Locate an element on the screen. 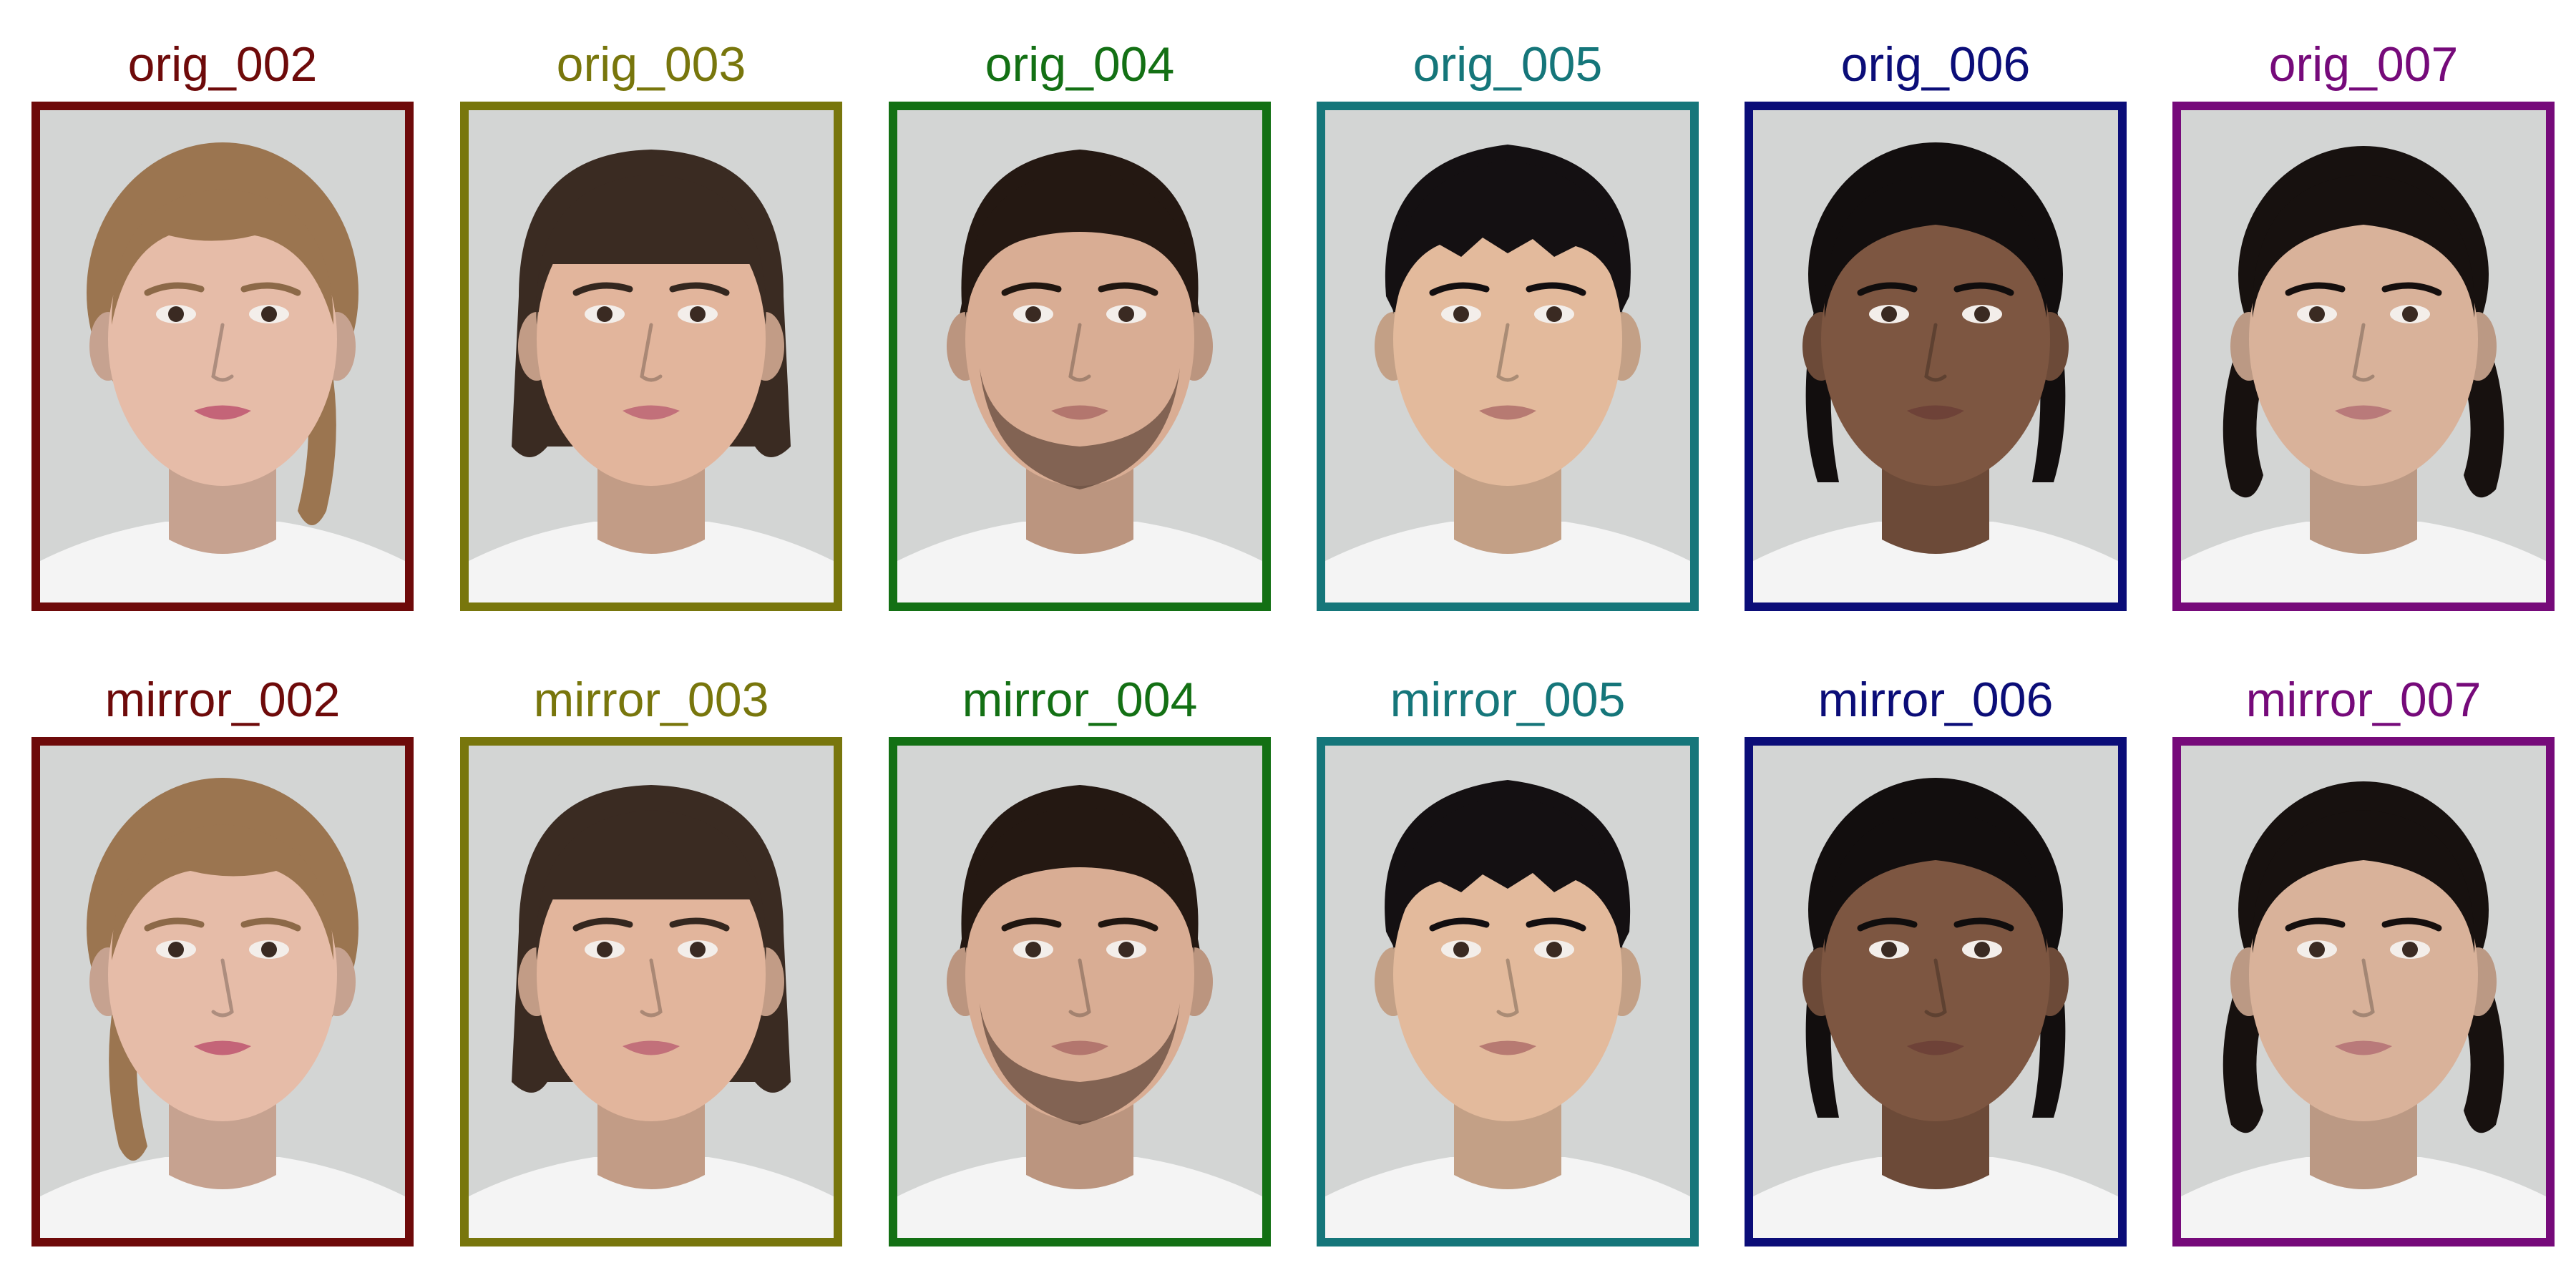 The image size is (2576, 1288). mirror-cell: mirror_004 is located at coordinates (1080, 958).